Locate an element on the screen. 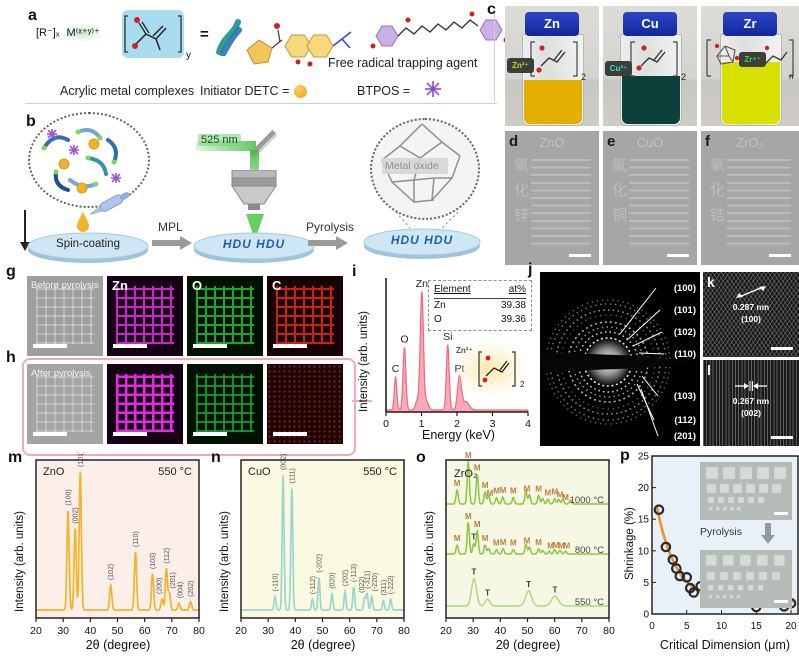  panel-e-label: e is located at coordinates (611, 141).